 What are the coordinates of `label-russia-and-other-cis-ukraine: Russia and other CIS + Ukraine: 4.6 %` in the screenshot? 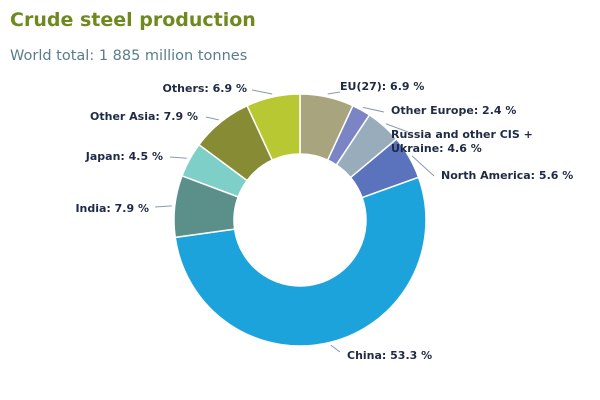 It's located at (462, 141).